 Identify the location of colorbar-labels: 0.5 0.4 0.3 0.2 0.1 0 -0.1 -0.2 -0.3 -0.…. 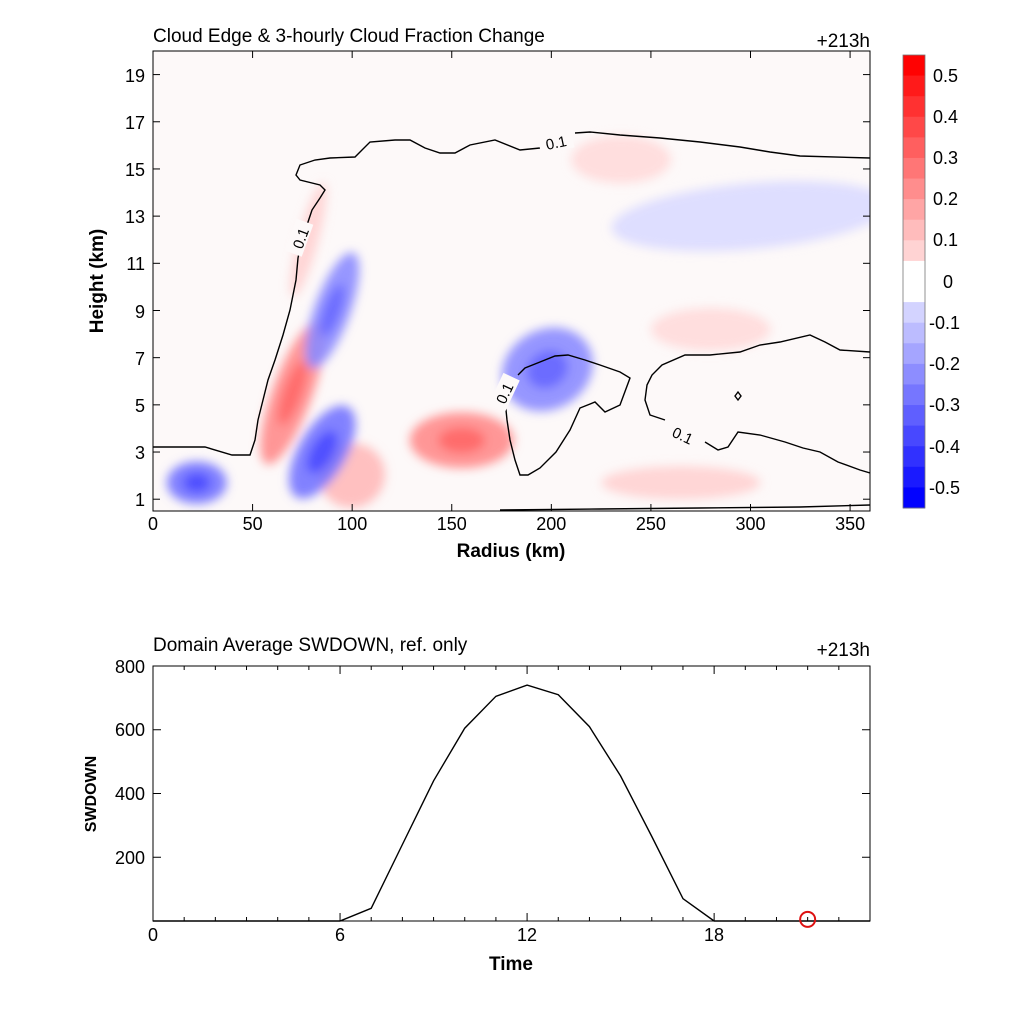
(944, 282).